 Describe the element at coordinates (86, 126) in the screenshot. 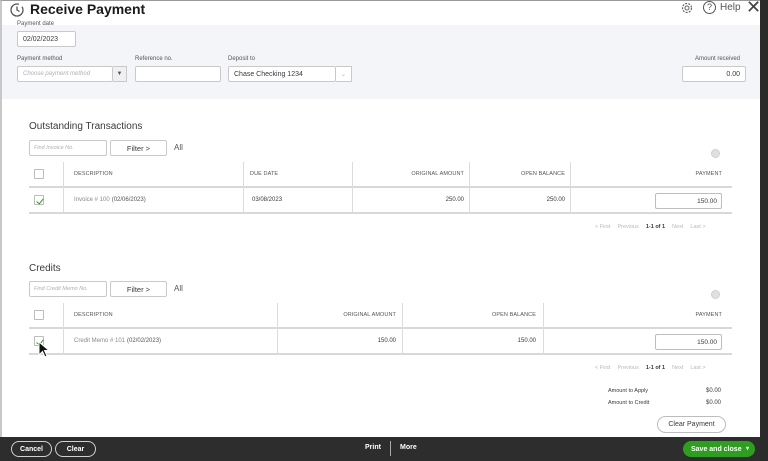

I see `outstanding-transactions-title: Outstanding Transactions` at that location.